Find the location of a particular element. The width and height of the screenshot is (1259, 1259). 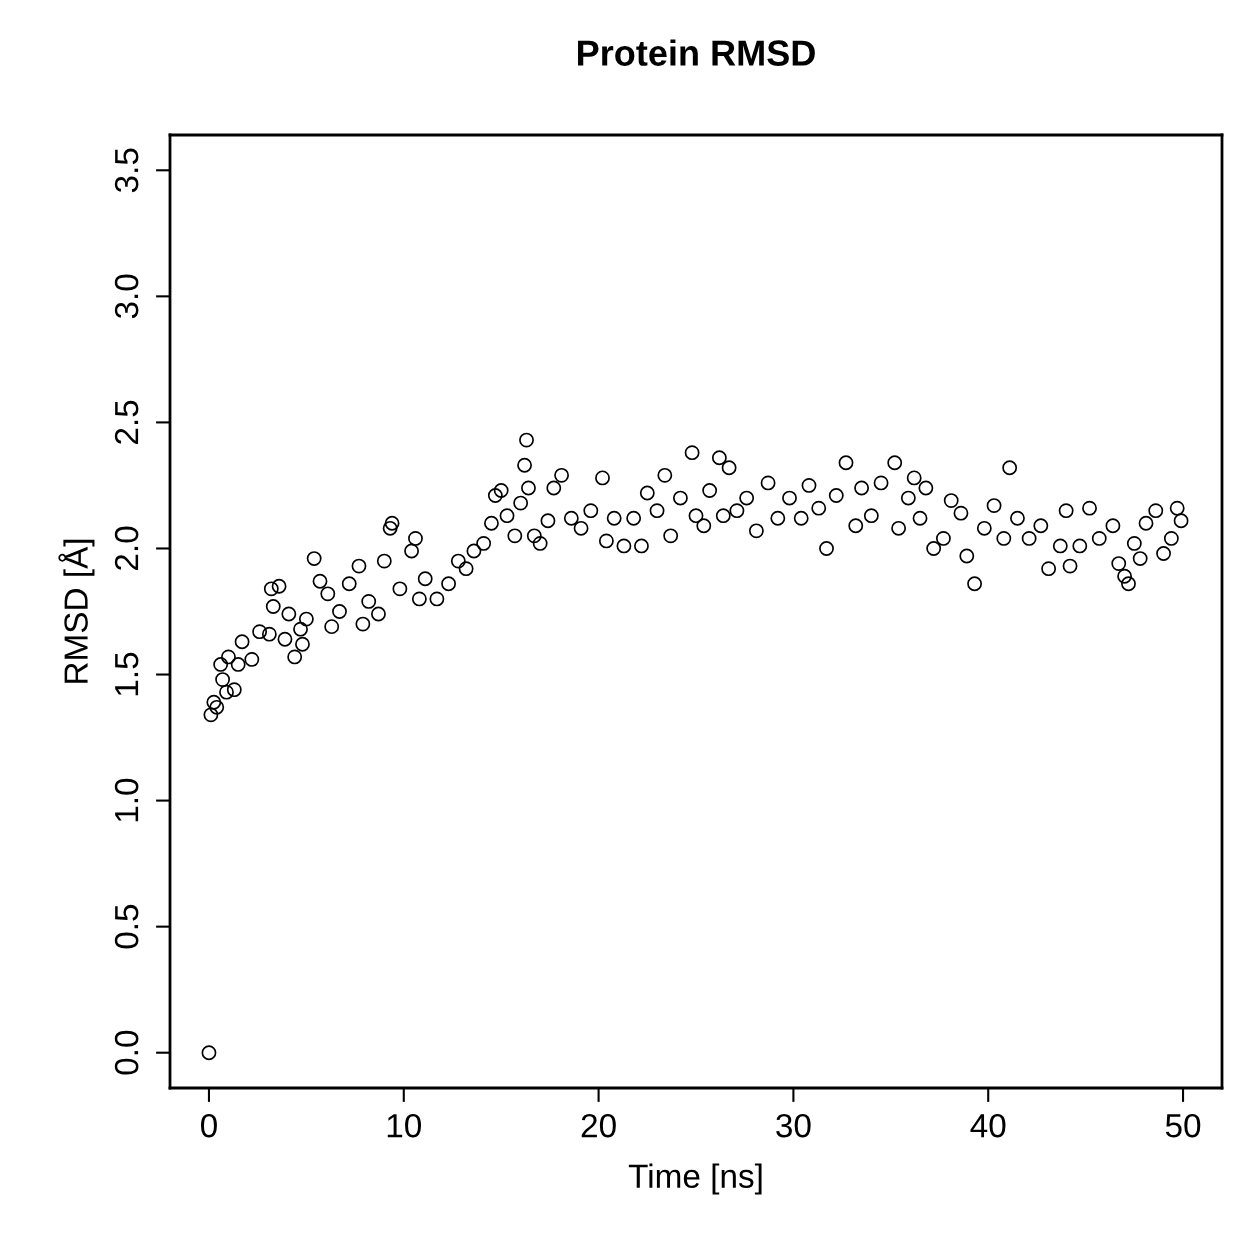

y-tick-label: 0.0 is located at coordinates (126, 1052).